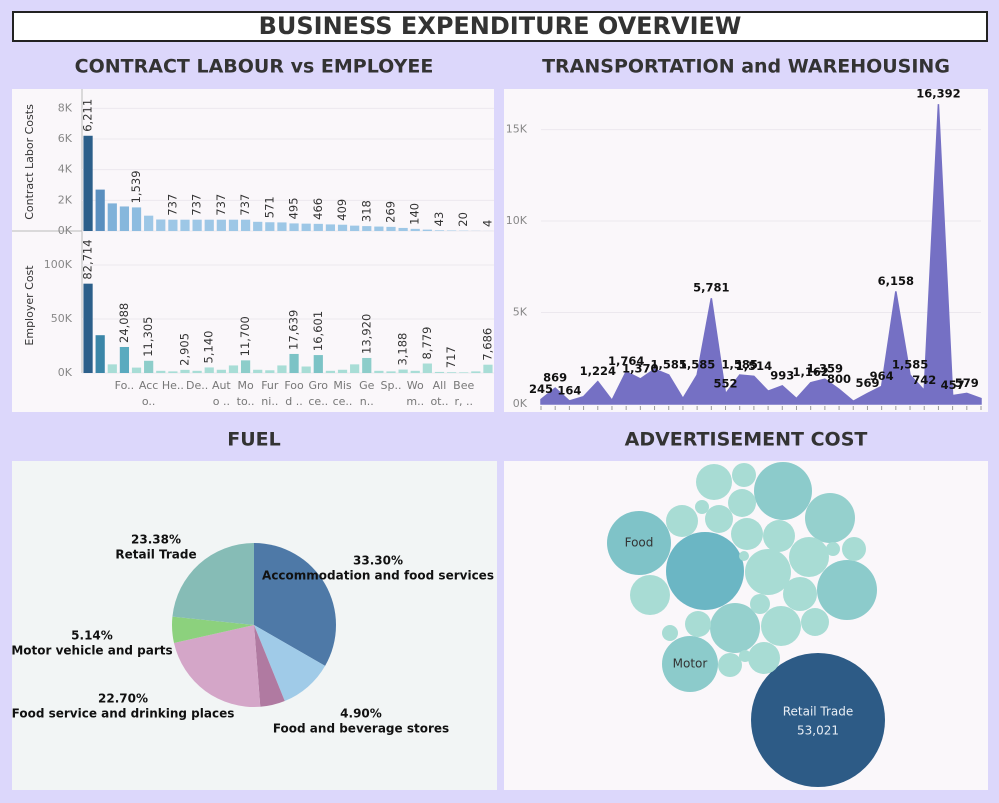 This screenshot has width=999, height=803. Describe the element at coordinates (938, 94) in the screenshot. I see `data-label: 16,392` at that location.